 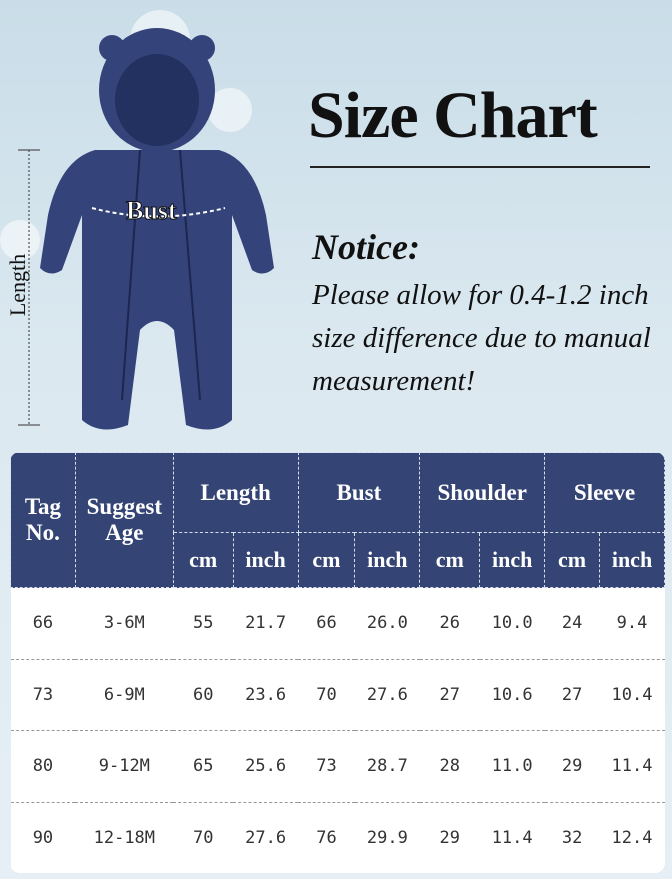 I want to click on table-cell: 11.0, so click(x=512, y=766).